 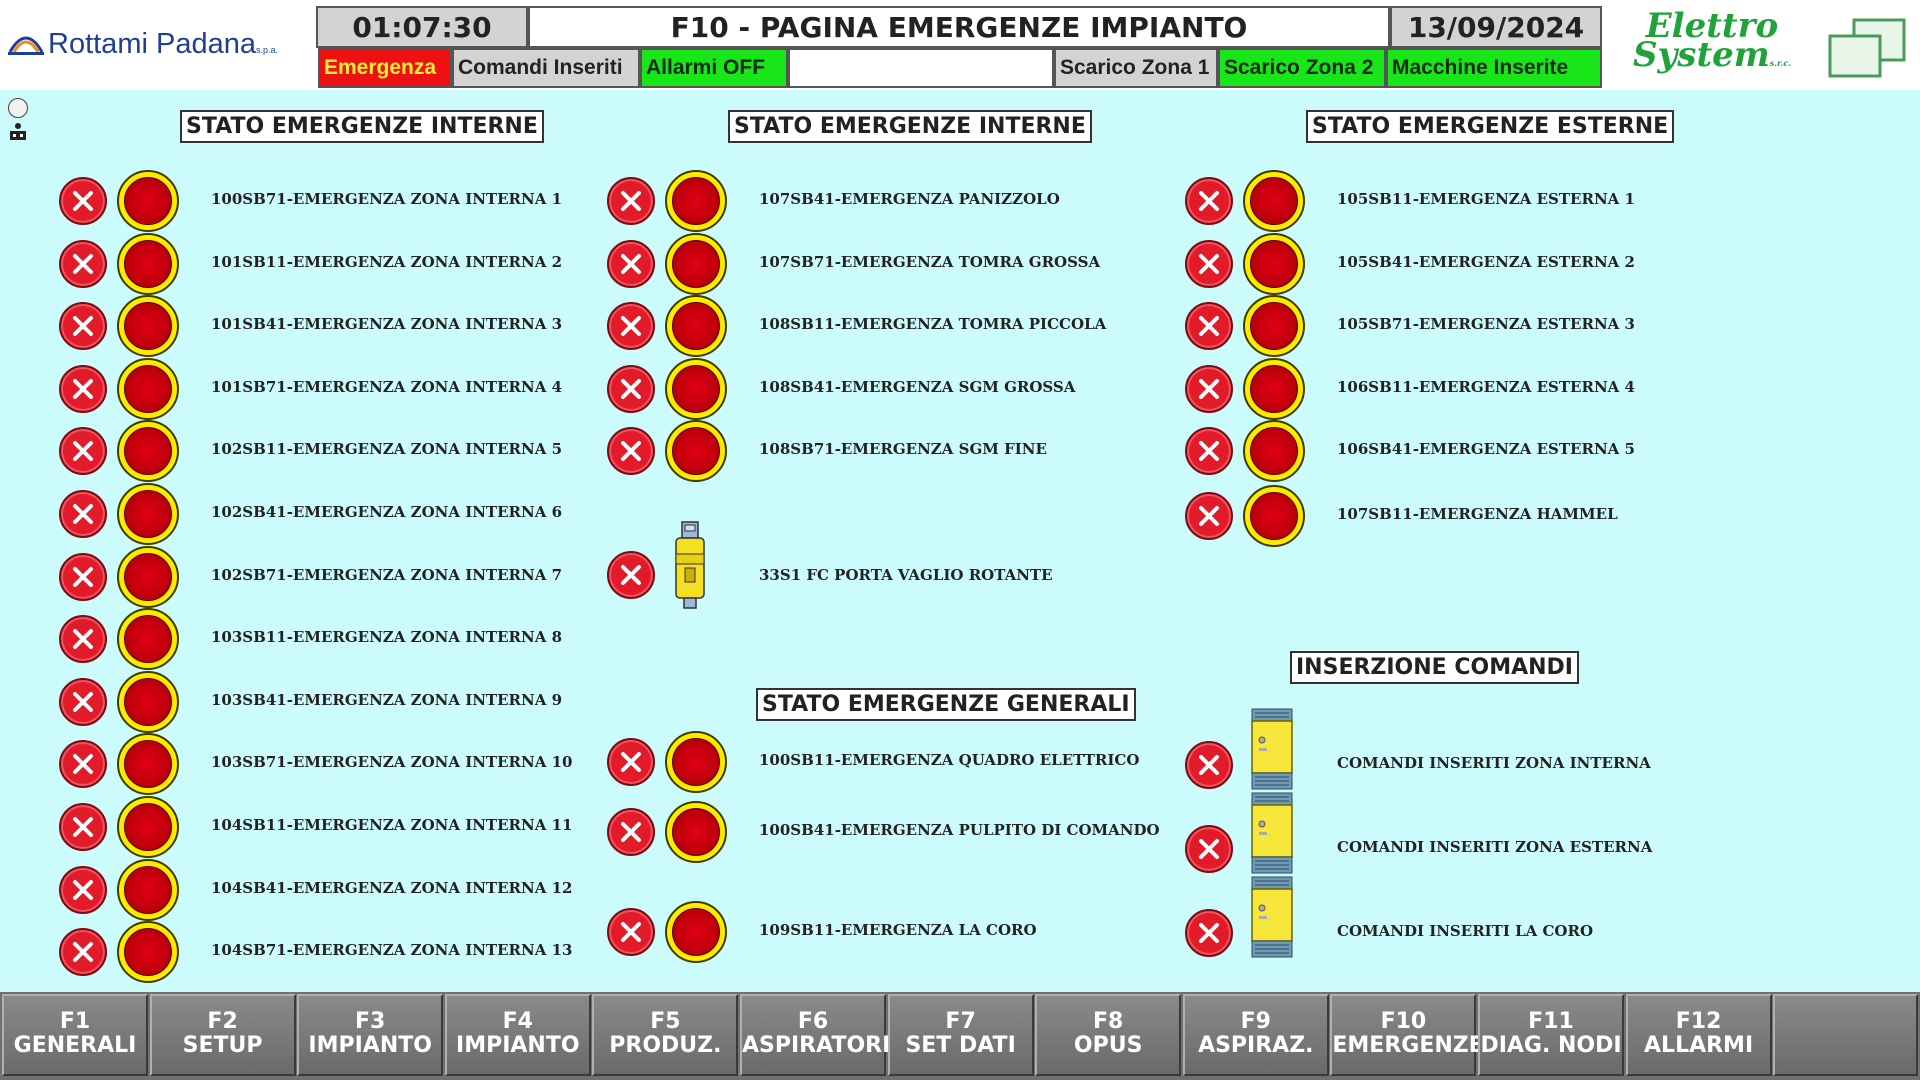 I want to click on section-title-esterne: STATO EMERGENZE ESTERNE, so click(x=1490, y=126).